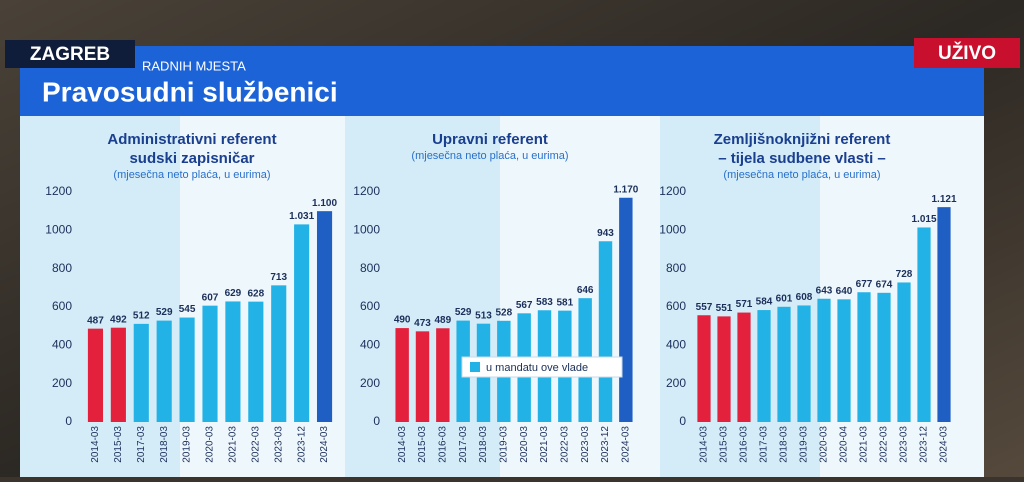 The height and width of the screenshot is (482, 1024). Describe the element at coordinates (585, 444) in the screenshot. I see `x-tick-label: 2023-03` at that location.